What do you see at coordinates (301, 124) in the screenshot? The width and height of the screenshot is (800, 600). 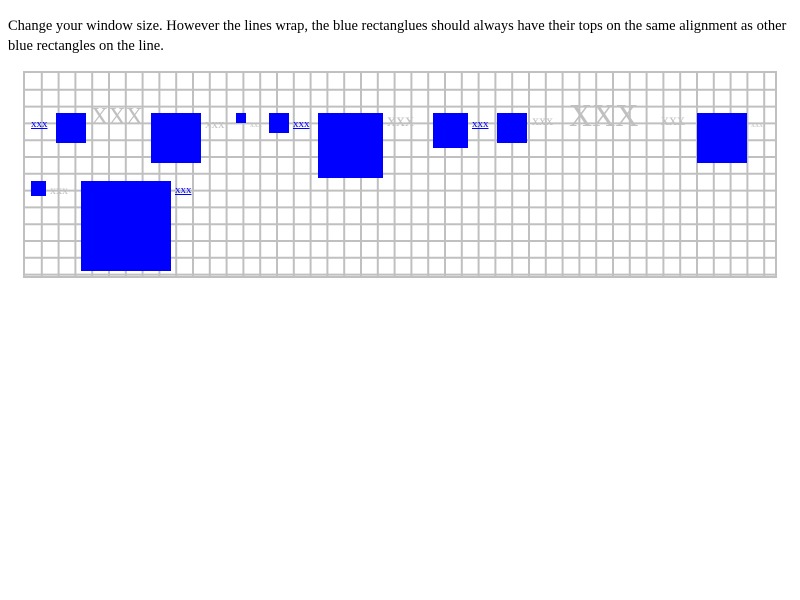 I see `text-xxx-5: xxx` at bounding box center [301, 124].